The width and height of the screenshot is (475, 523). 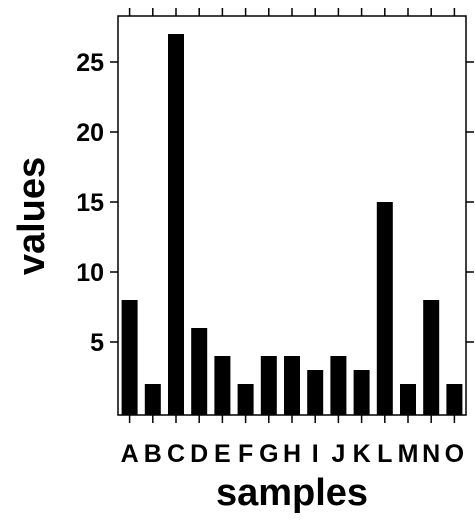 I want to click on x-tick-label: O, so click(x=454, y=454).